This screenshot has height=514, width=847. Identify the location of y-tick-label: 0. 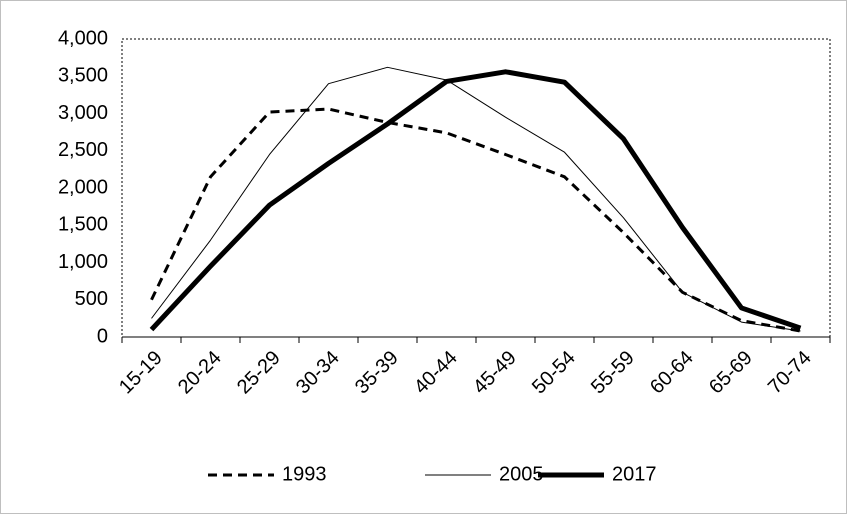
(102, 336).